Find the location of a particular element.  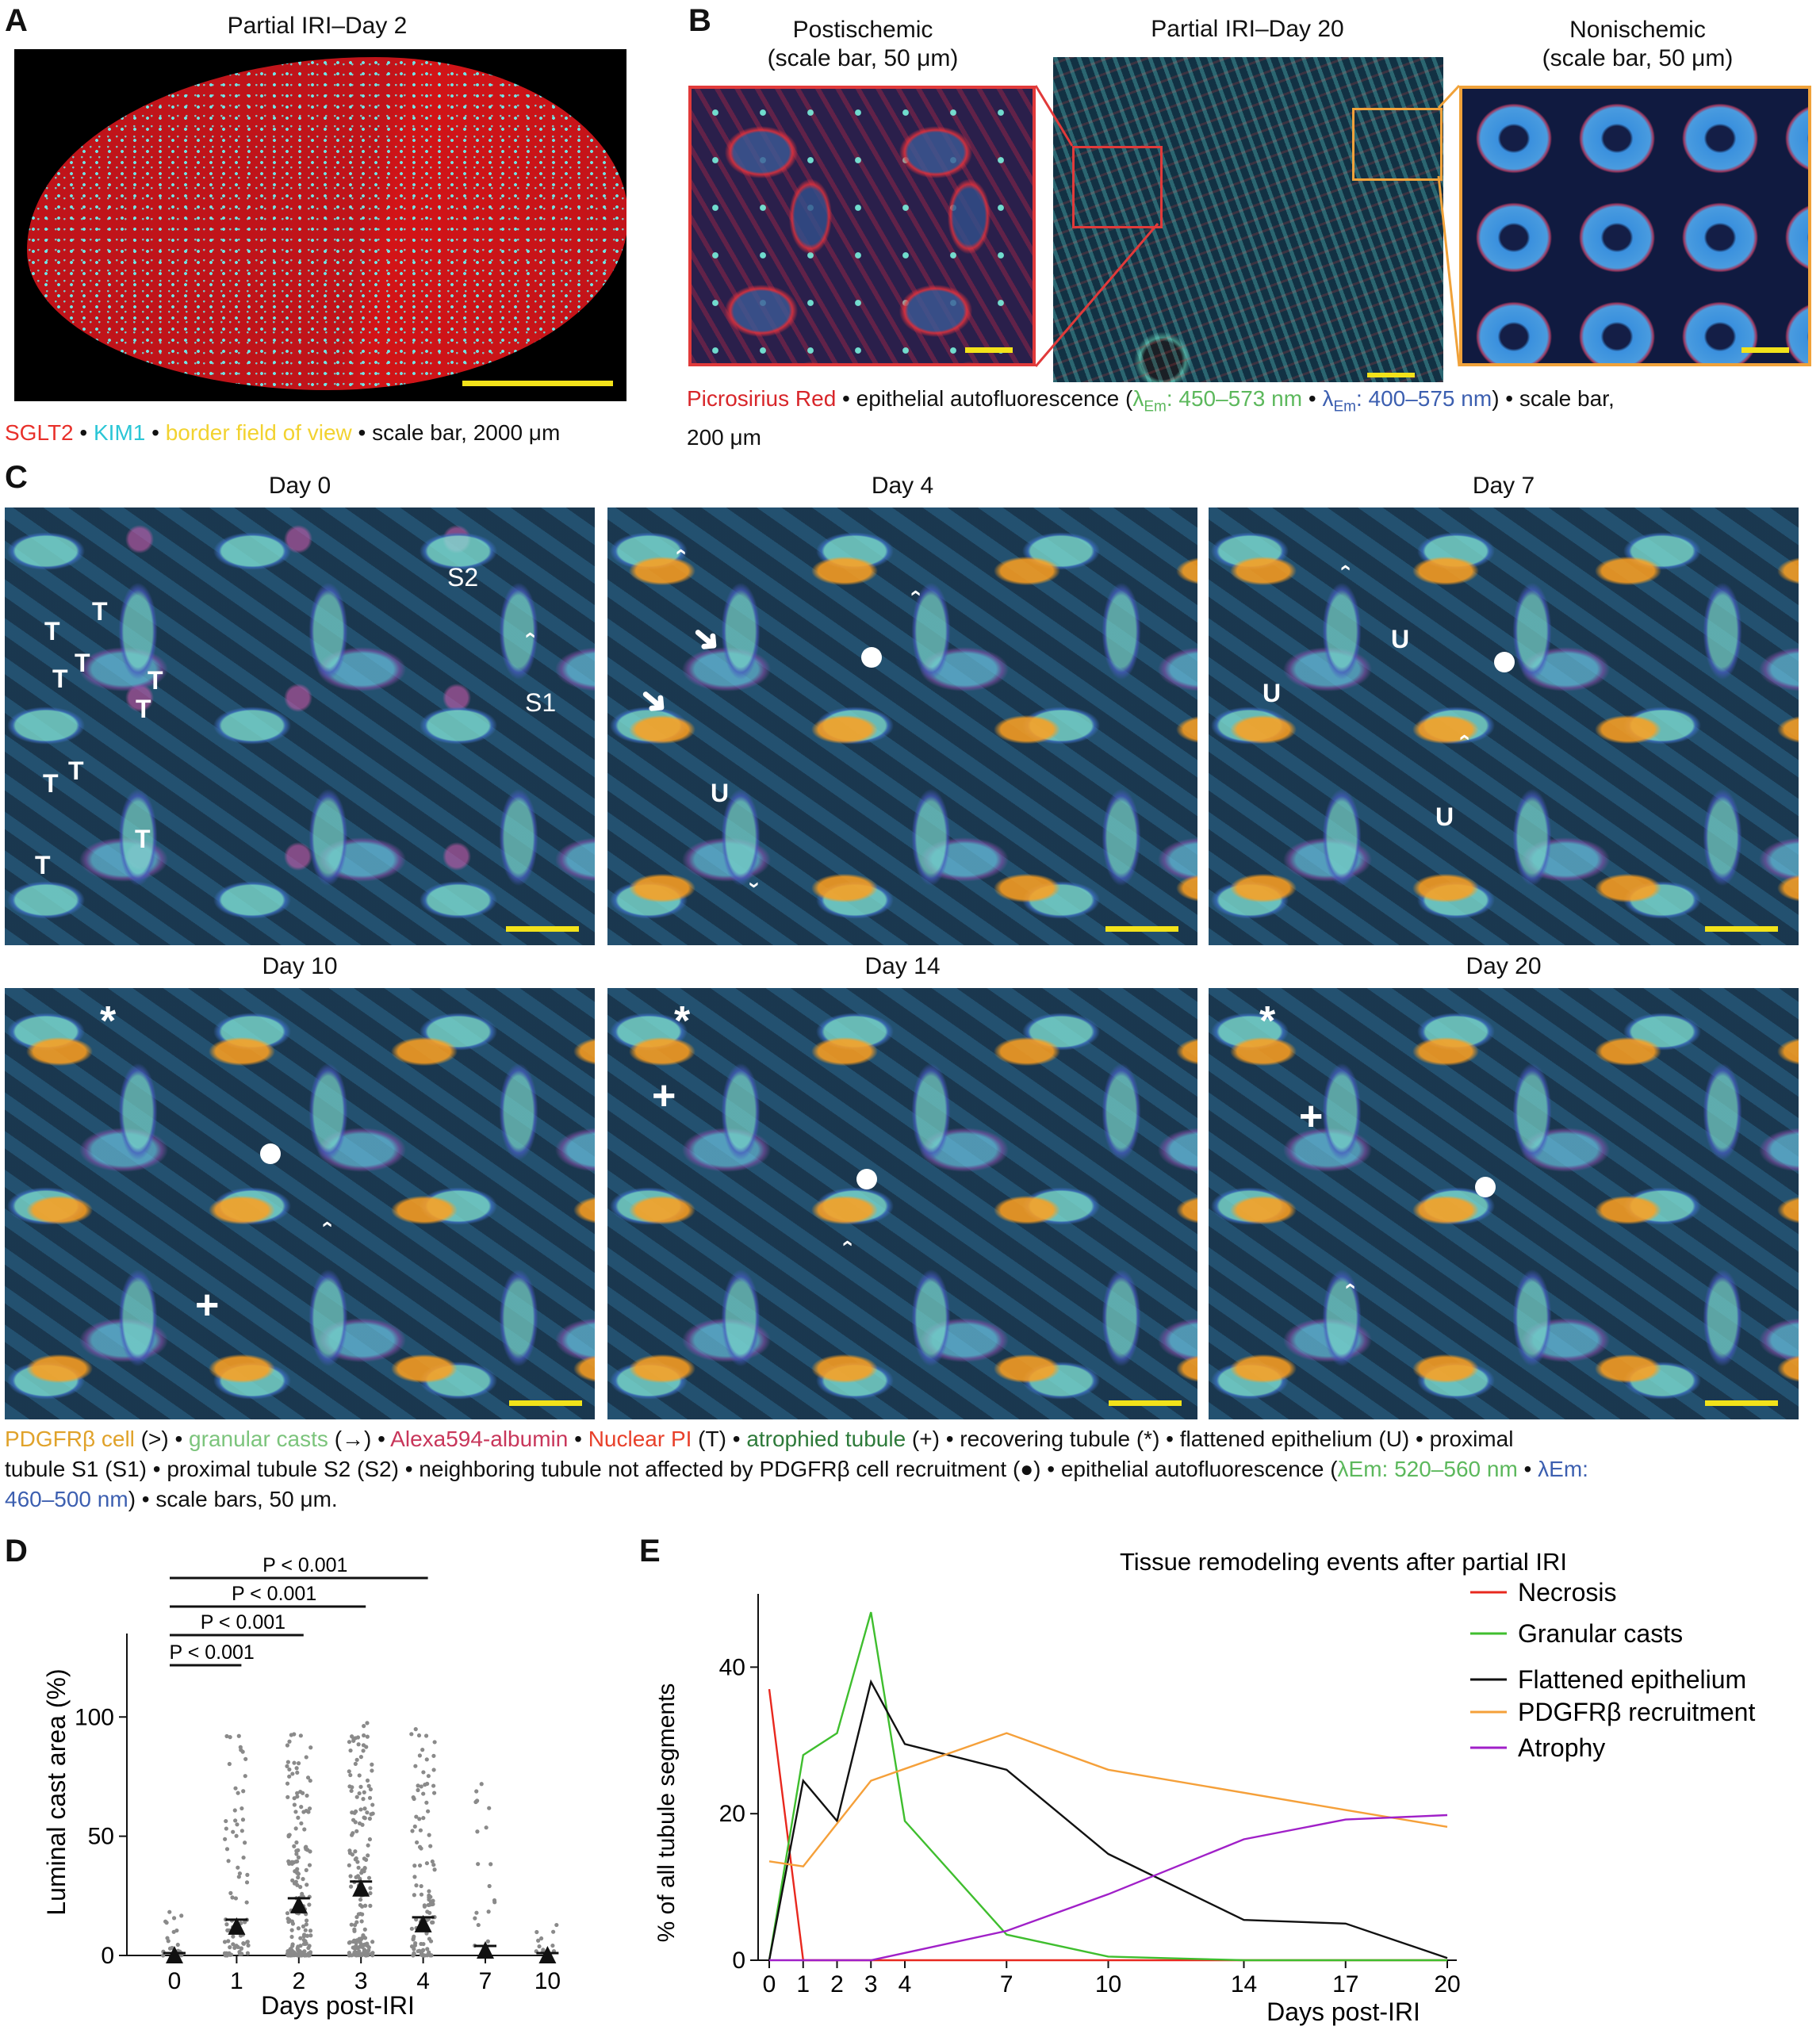

nonischemic-image is located at coordinates (1635, 226).